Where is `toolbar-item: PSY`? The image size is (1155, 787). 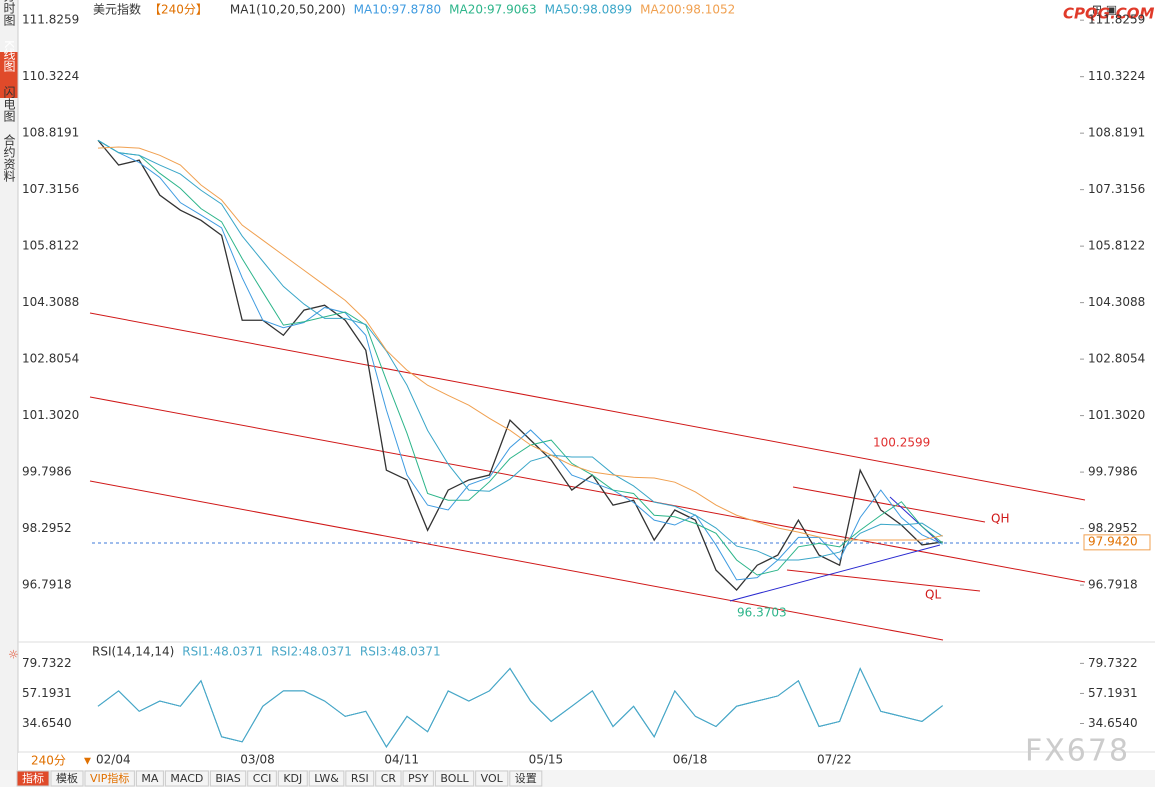 toolbar-item: PSY is located at coordinates (418, 778).